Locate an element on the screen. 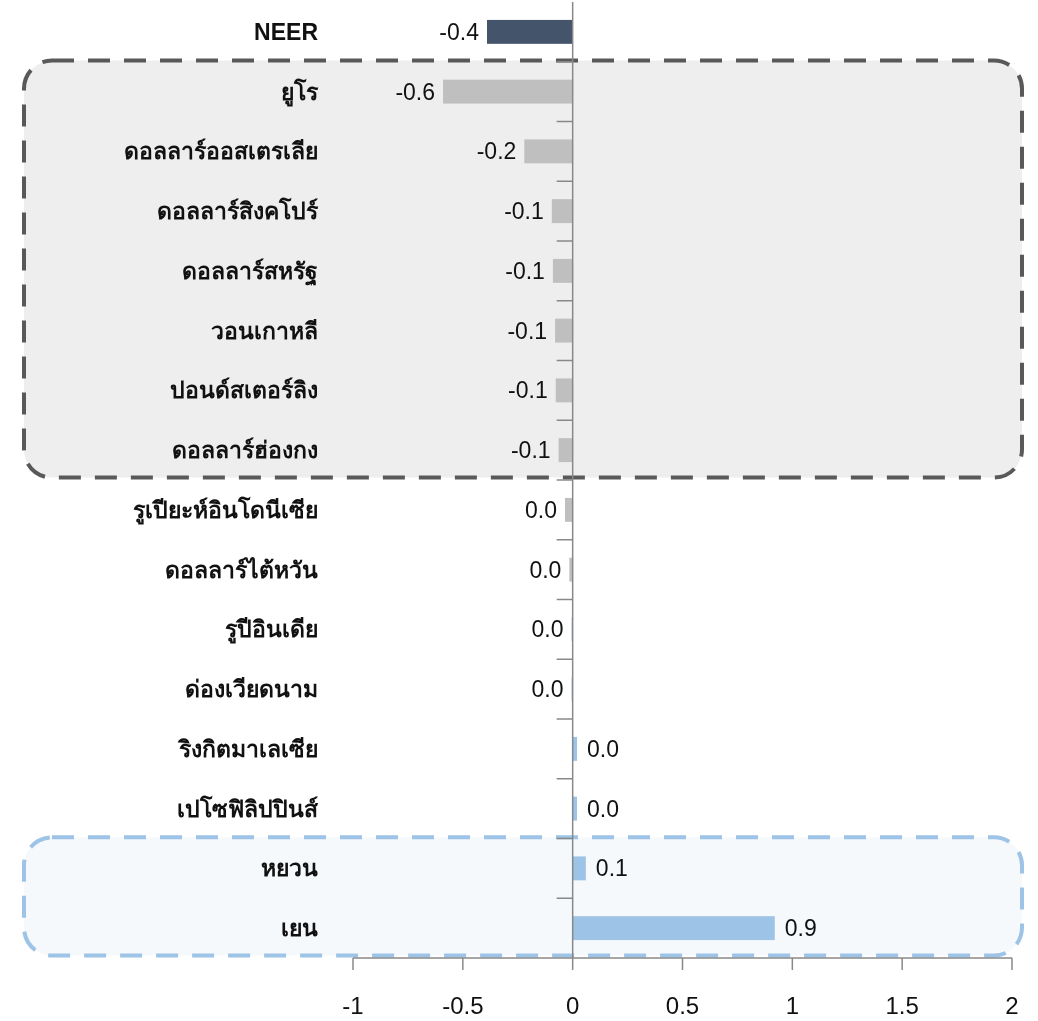  x-tick-label: 1.5 is located at coordinates (902, 1005).